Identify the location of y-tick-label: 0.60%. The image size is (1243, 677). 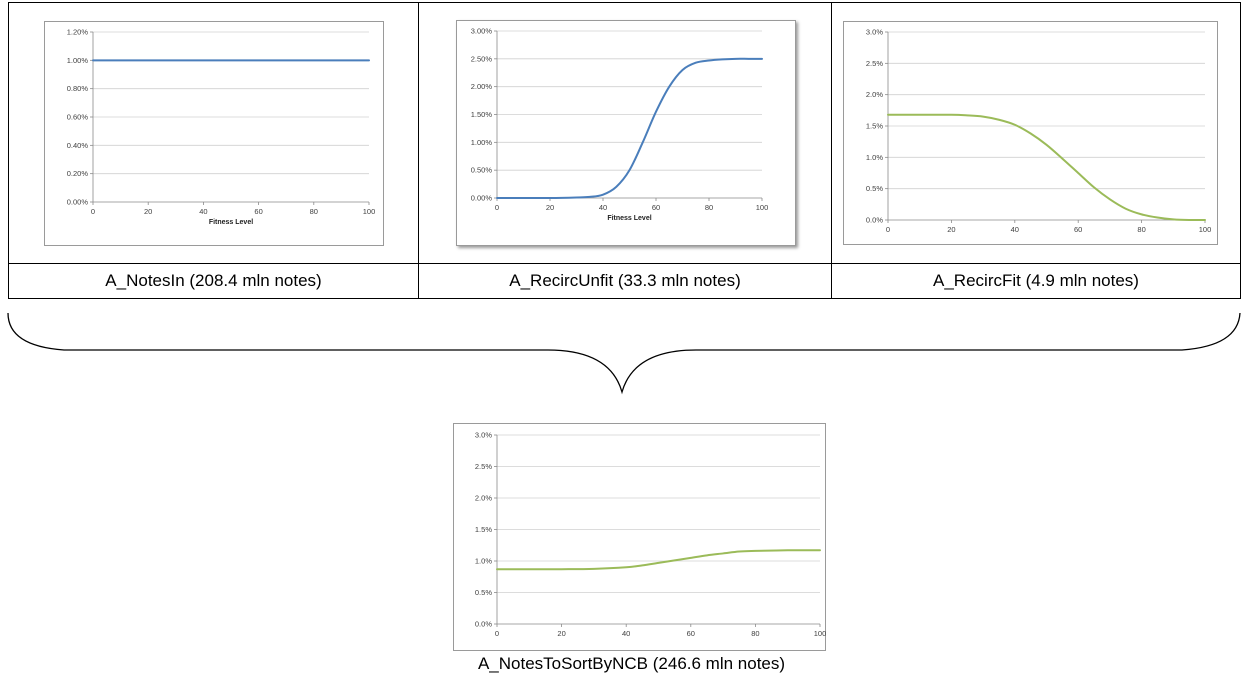
(78, 117).